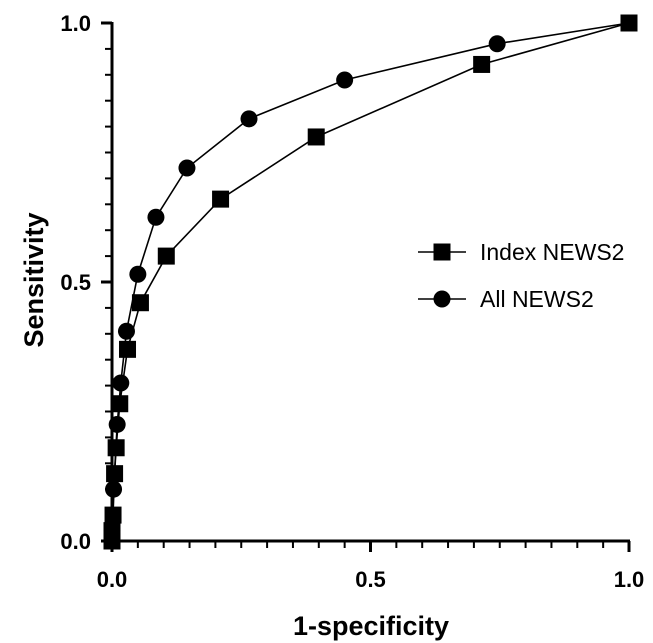 Image resolution: width=653 pixels, height=643 pixels. What do you see at coordinates (370, 579) in the screenshot?
I see `x-tick-label: 0.5` at bounding box center [370, 579].